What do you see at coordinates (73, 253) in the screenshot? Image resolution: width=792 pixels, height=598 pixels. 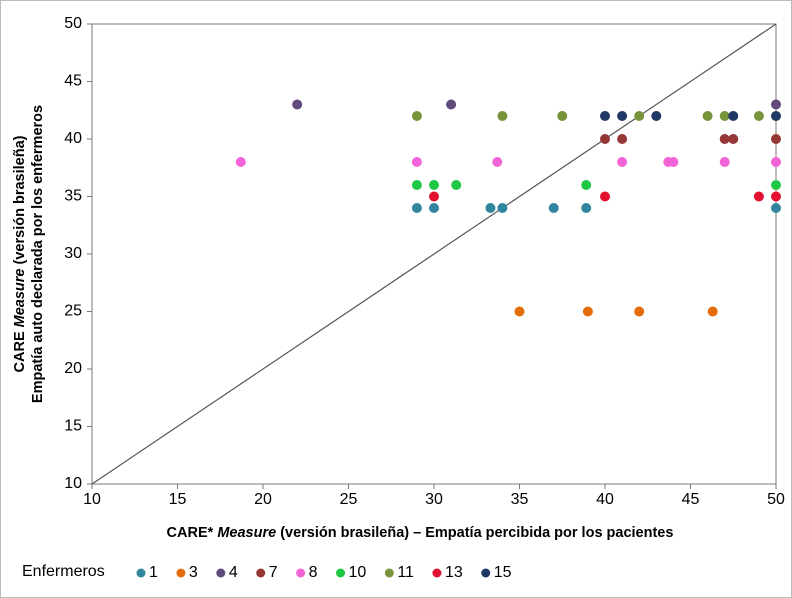 I see `y-tick-label: 30` at bounding box center [73, 253].